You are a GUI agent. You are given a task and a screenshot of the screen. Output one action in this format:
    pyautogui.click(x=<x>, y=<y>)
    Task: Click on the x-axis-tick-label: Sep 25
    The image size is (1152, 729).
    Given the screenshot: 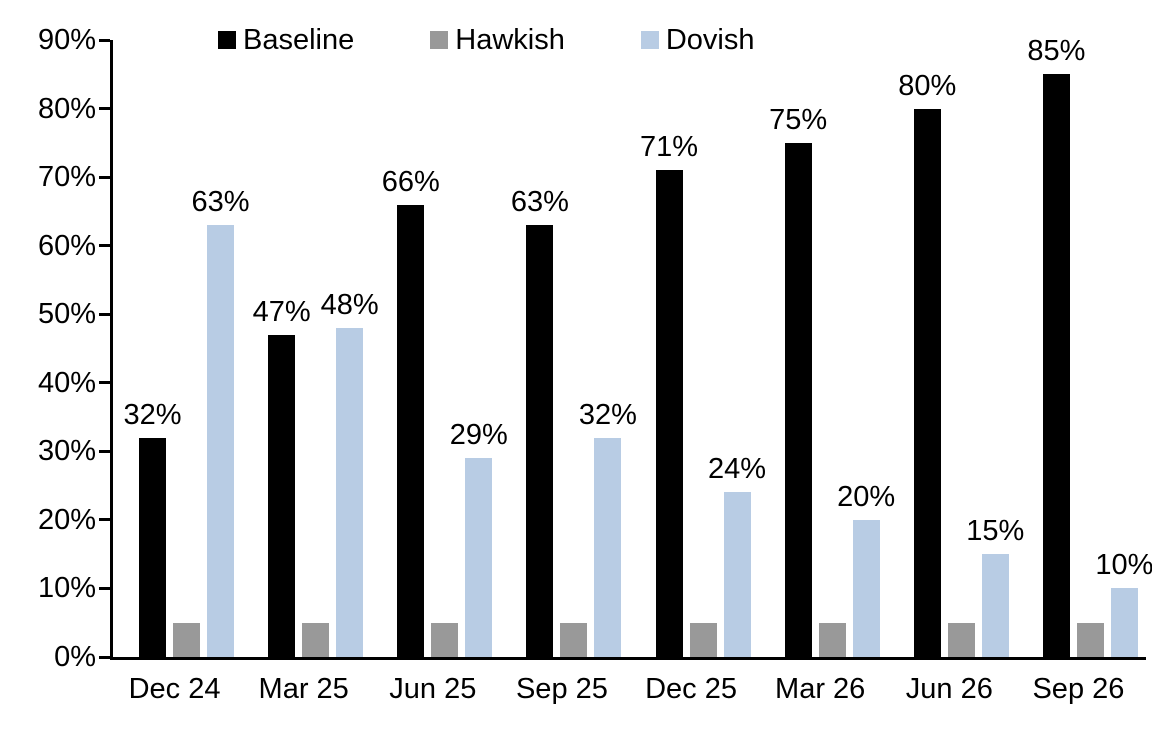 What is the action you would take?
    pyautogui.click(x=561, y=689)
    